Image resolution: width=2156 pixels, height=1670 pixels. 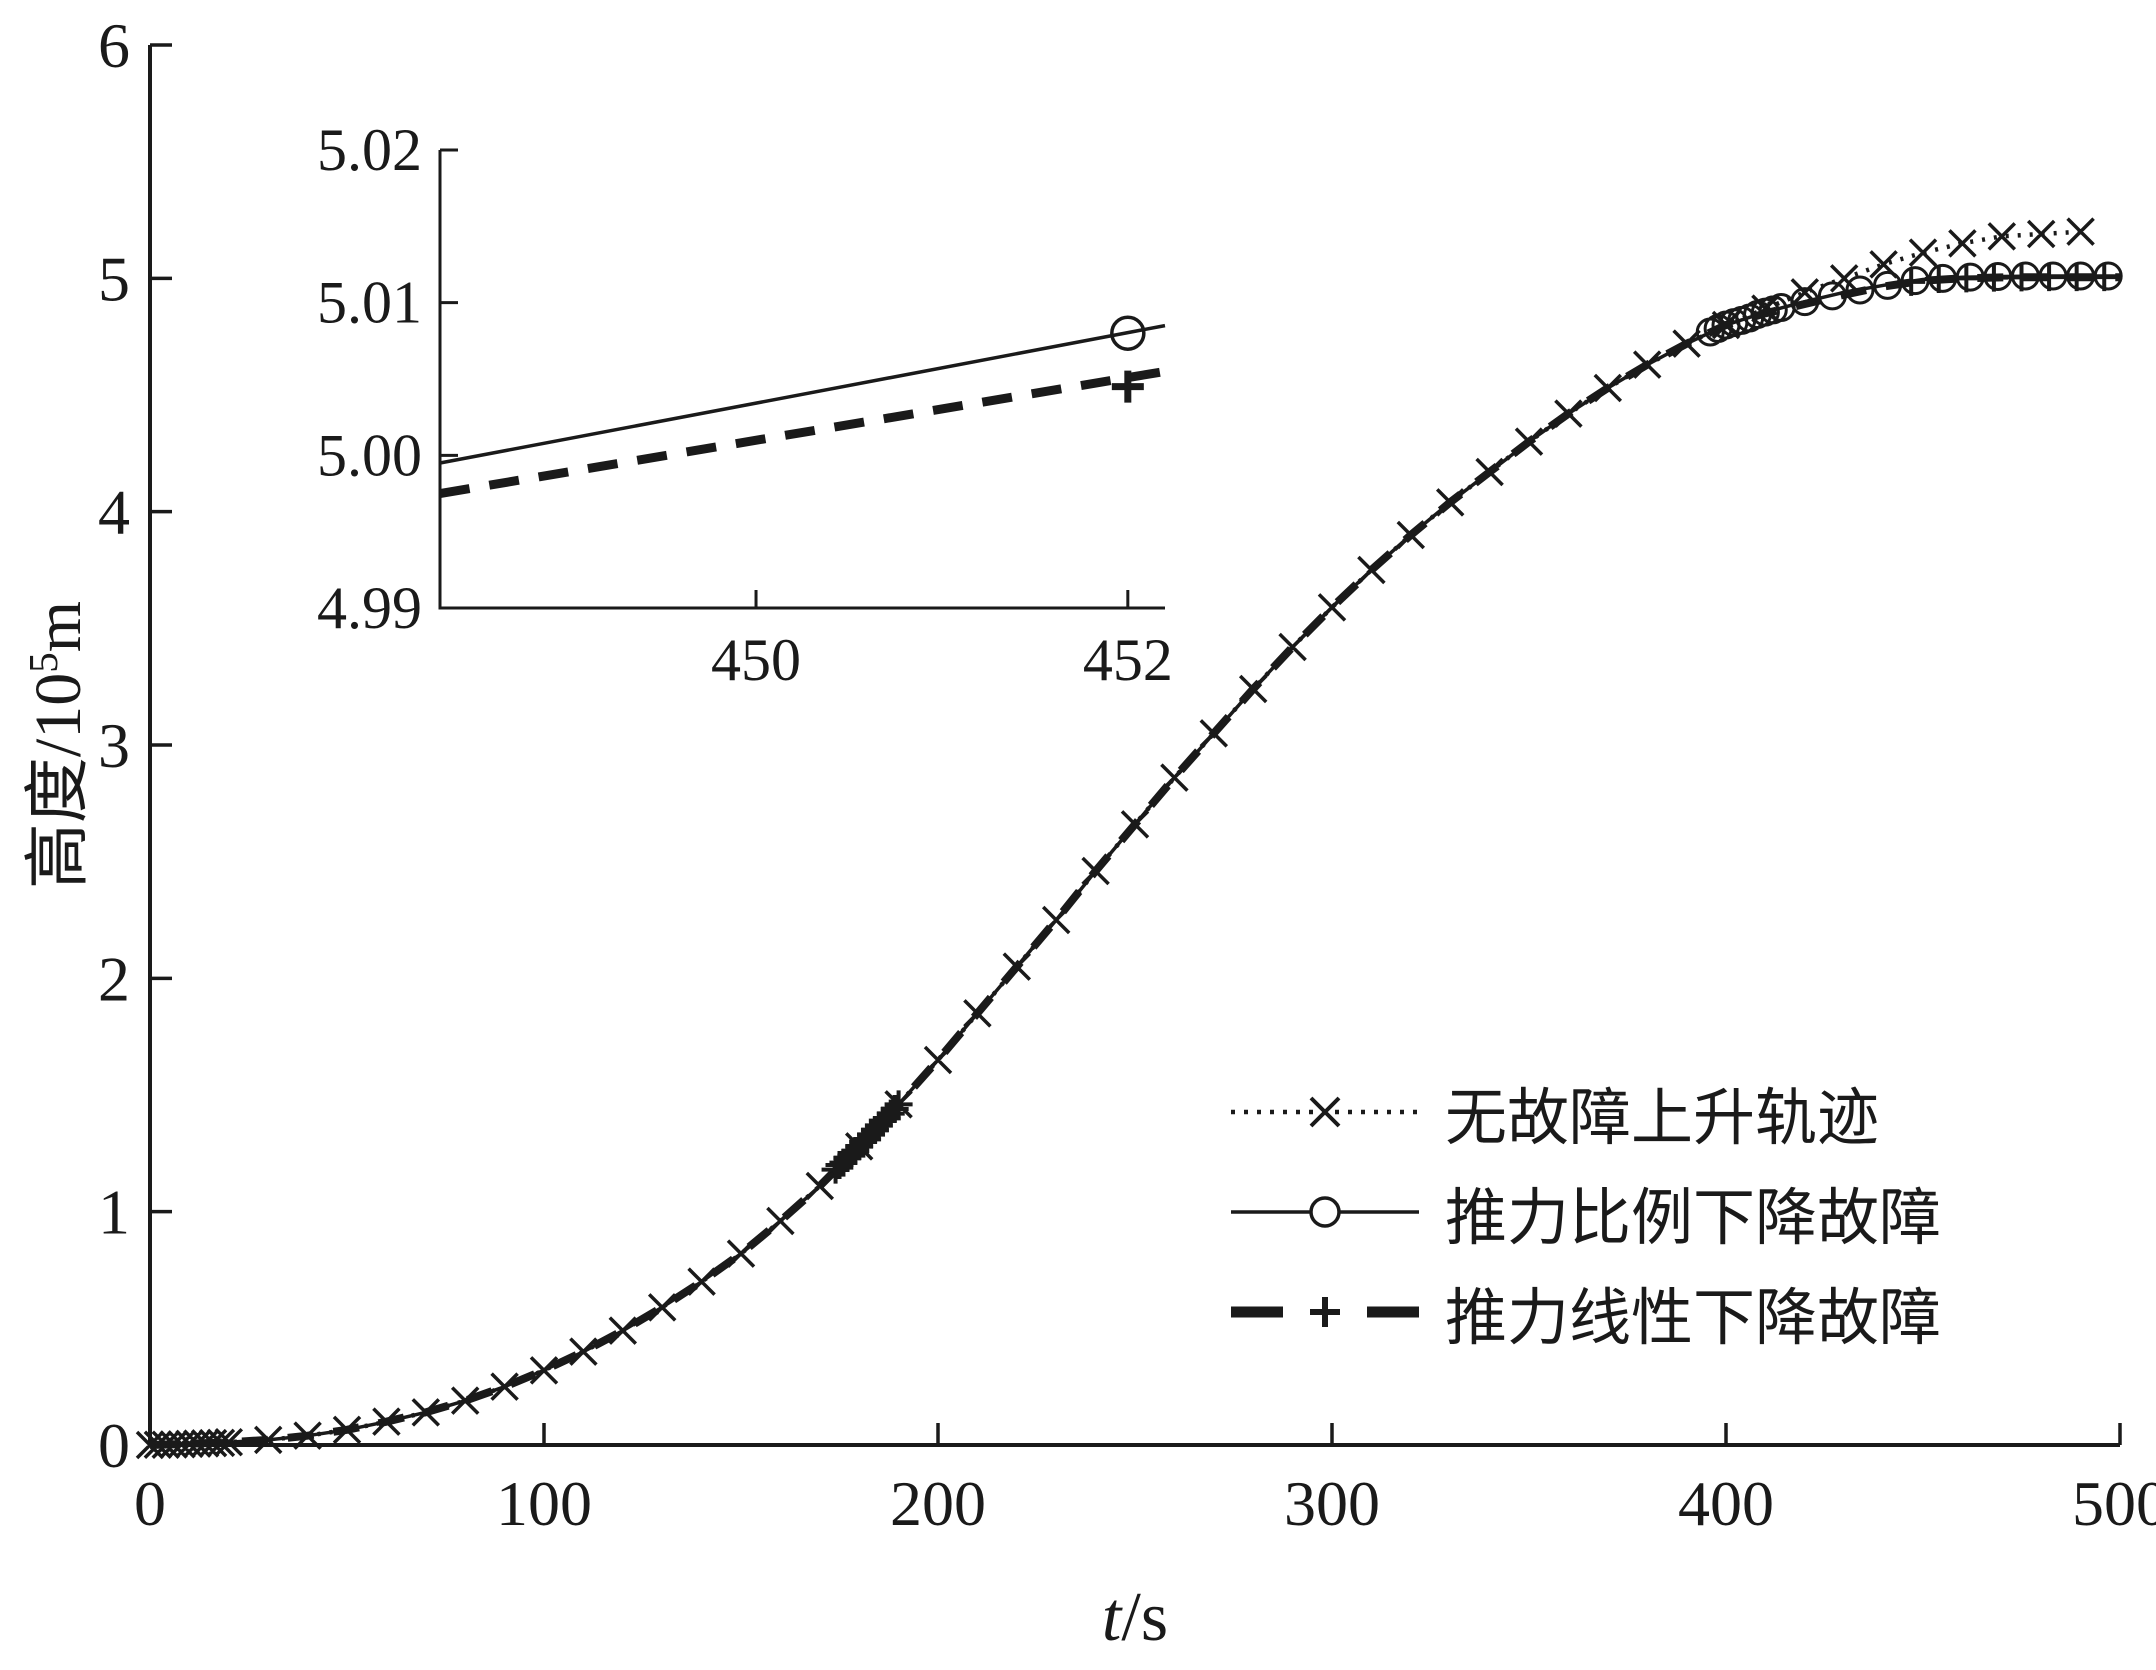 What do you see at coordinates (544, 1503) in the screenshot?
I see `x-tick-label: 100` at bounding box center [544, 1503].